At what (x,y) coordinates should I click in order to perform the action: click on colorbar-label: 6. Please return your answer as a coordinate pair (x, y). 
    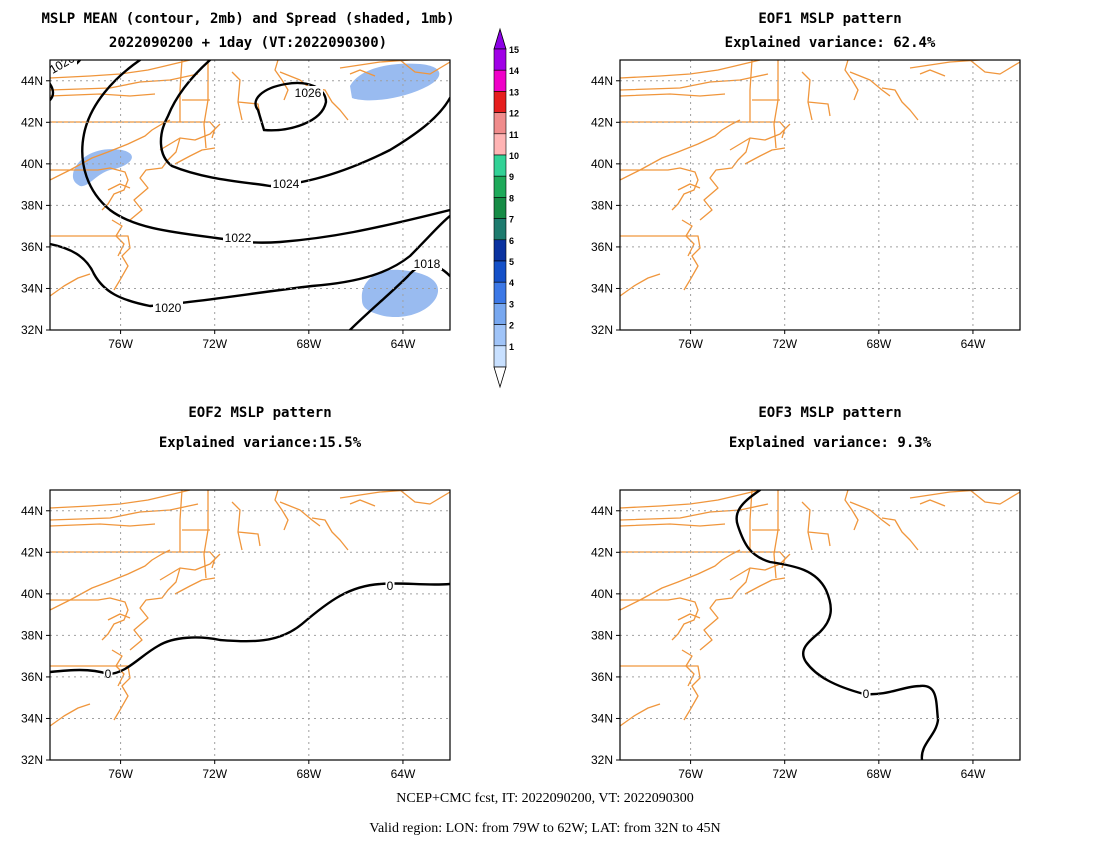
    Looking at the image, I should click on (511, 241).